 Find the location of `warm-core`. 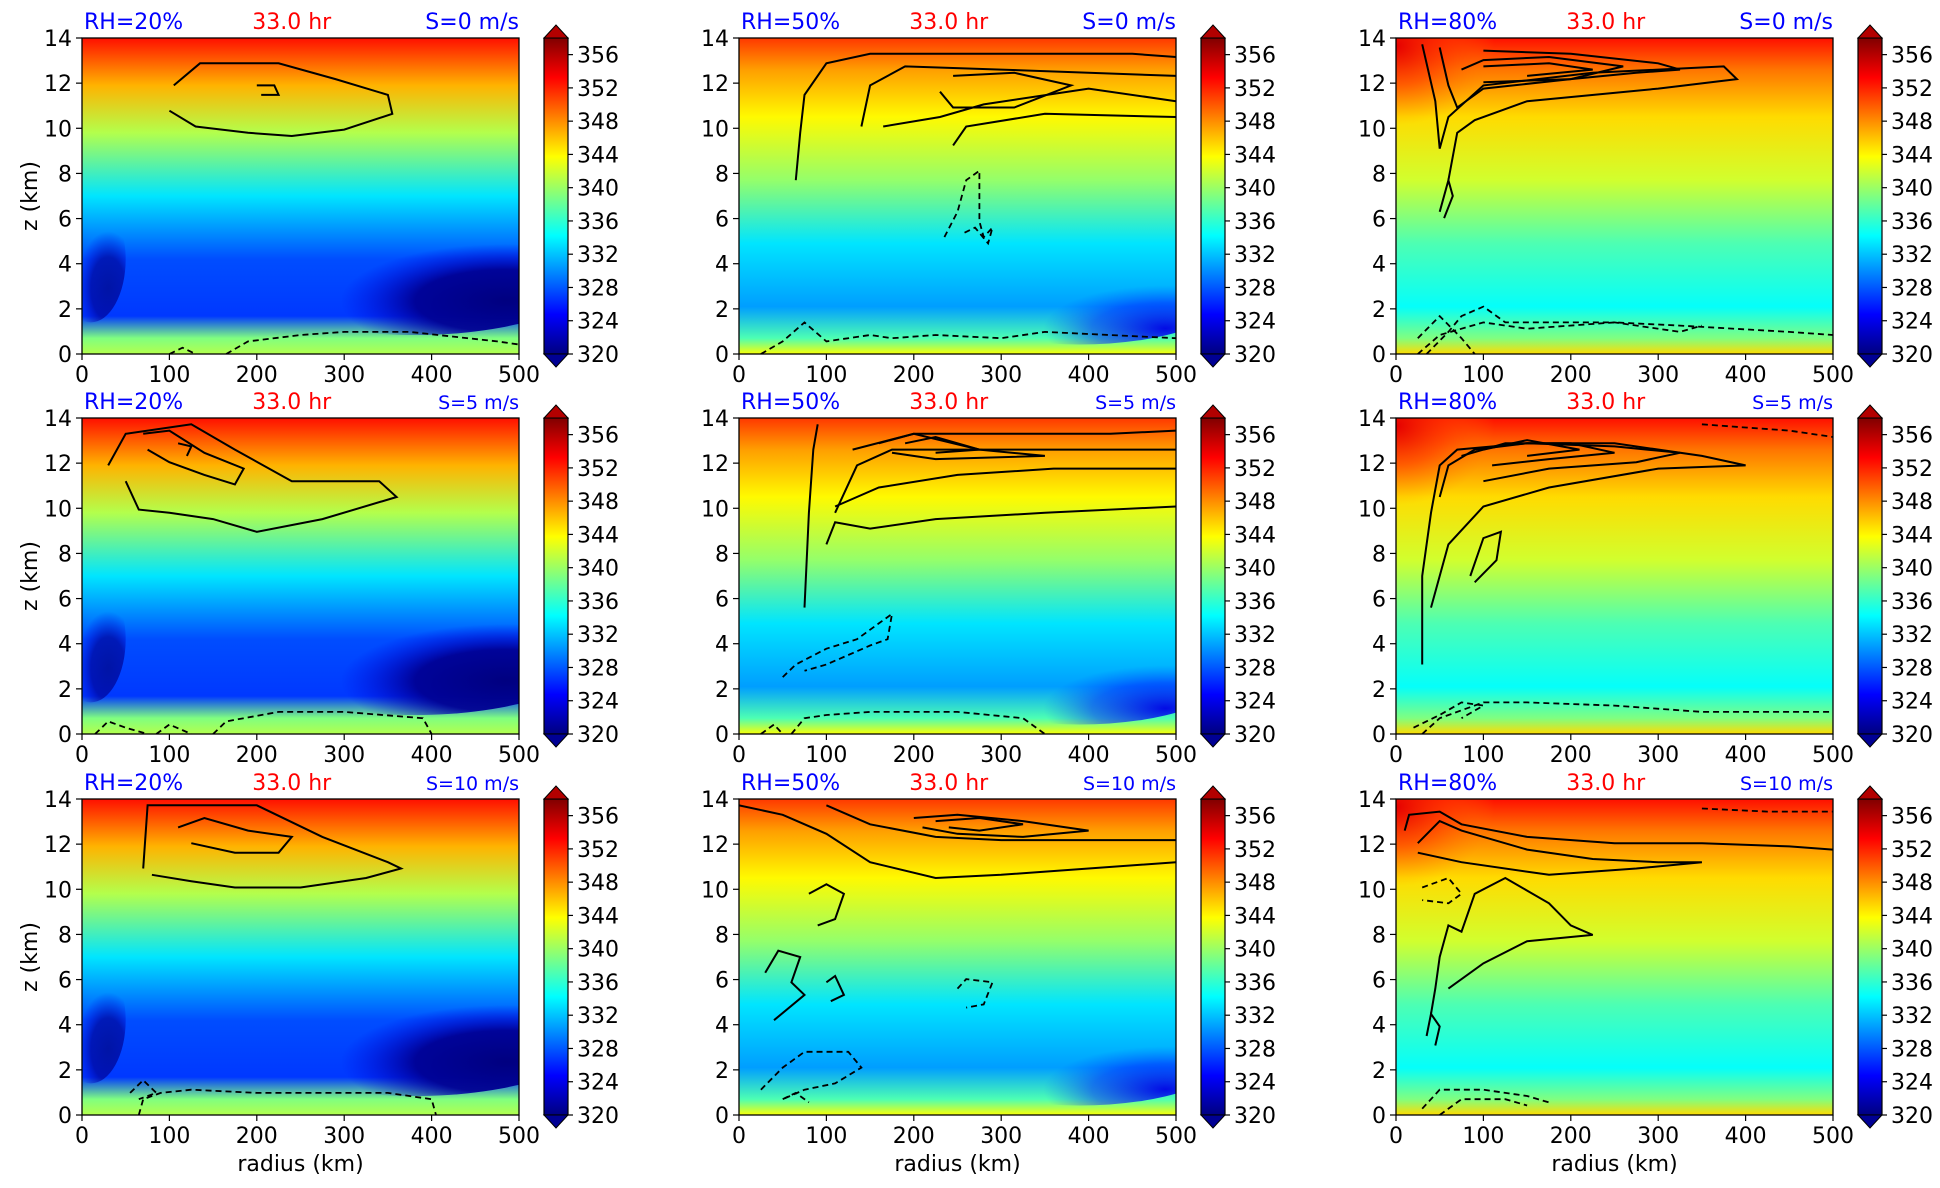

warm-core is located at coordinates (1494, 878).